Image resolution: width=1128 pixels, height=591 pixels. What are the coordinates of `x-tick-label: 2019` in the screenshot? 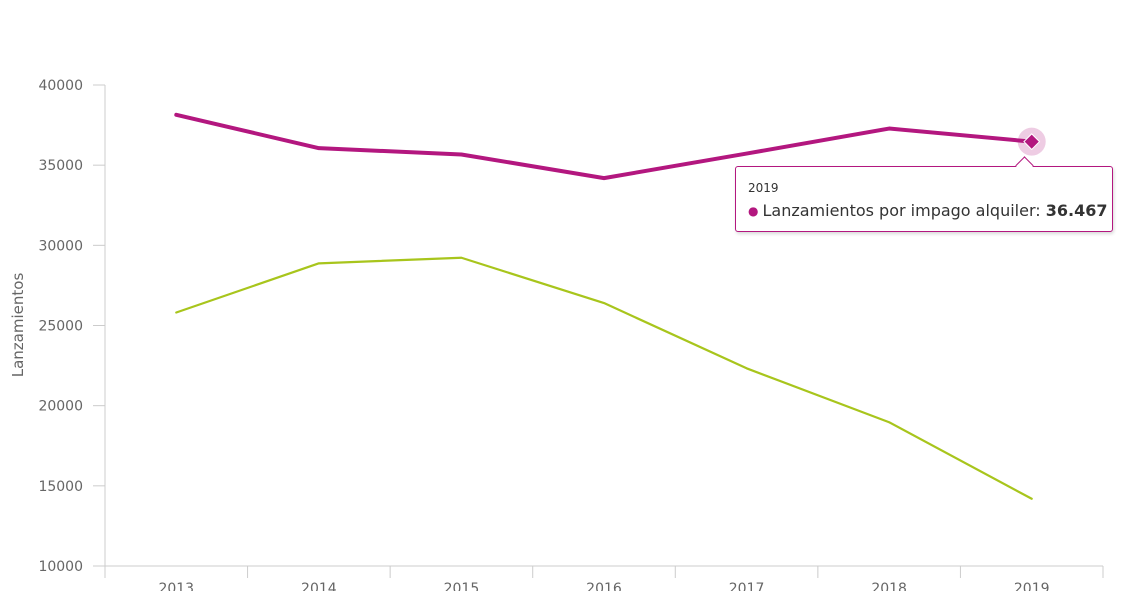 It's located at (1032, 586).